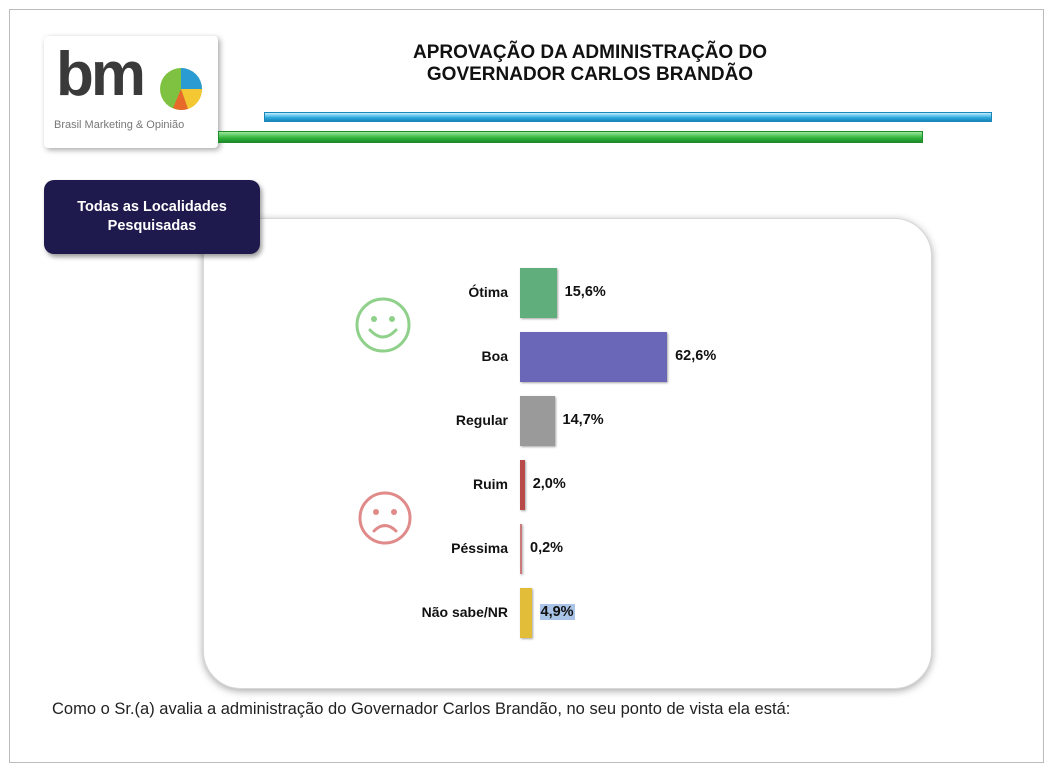  I want to click on category-label: Boa, so click(494, 356).